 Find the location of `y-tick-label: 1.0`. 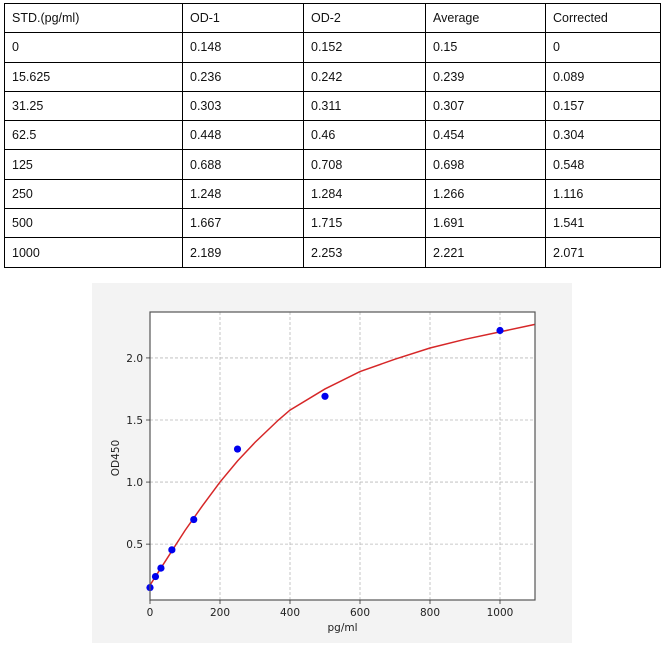

y-tick-label: 1.0 is located at coordinates (134, 483).